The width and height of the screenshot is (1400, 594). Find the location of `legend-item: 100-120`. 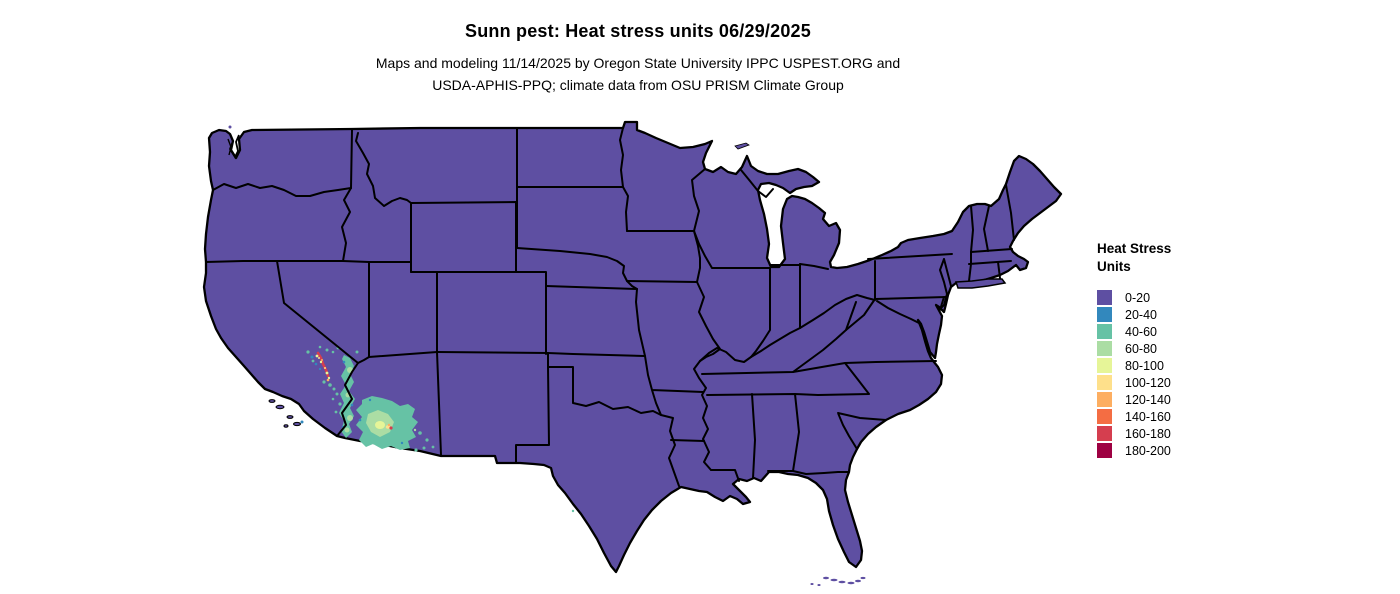

legend-item: 100-120 is located at coordinates (1177, 382).